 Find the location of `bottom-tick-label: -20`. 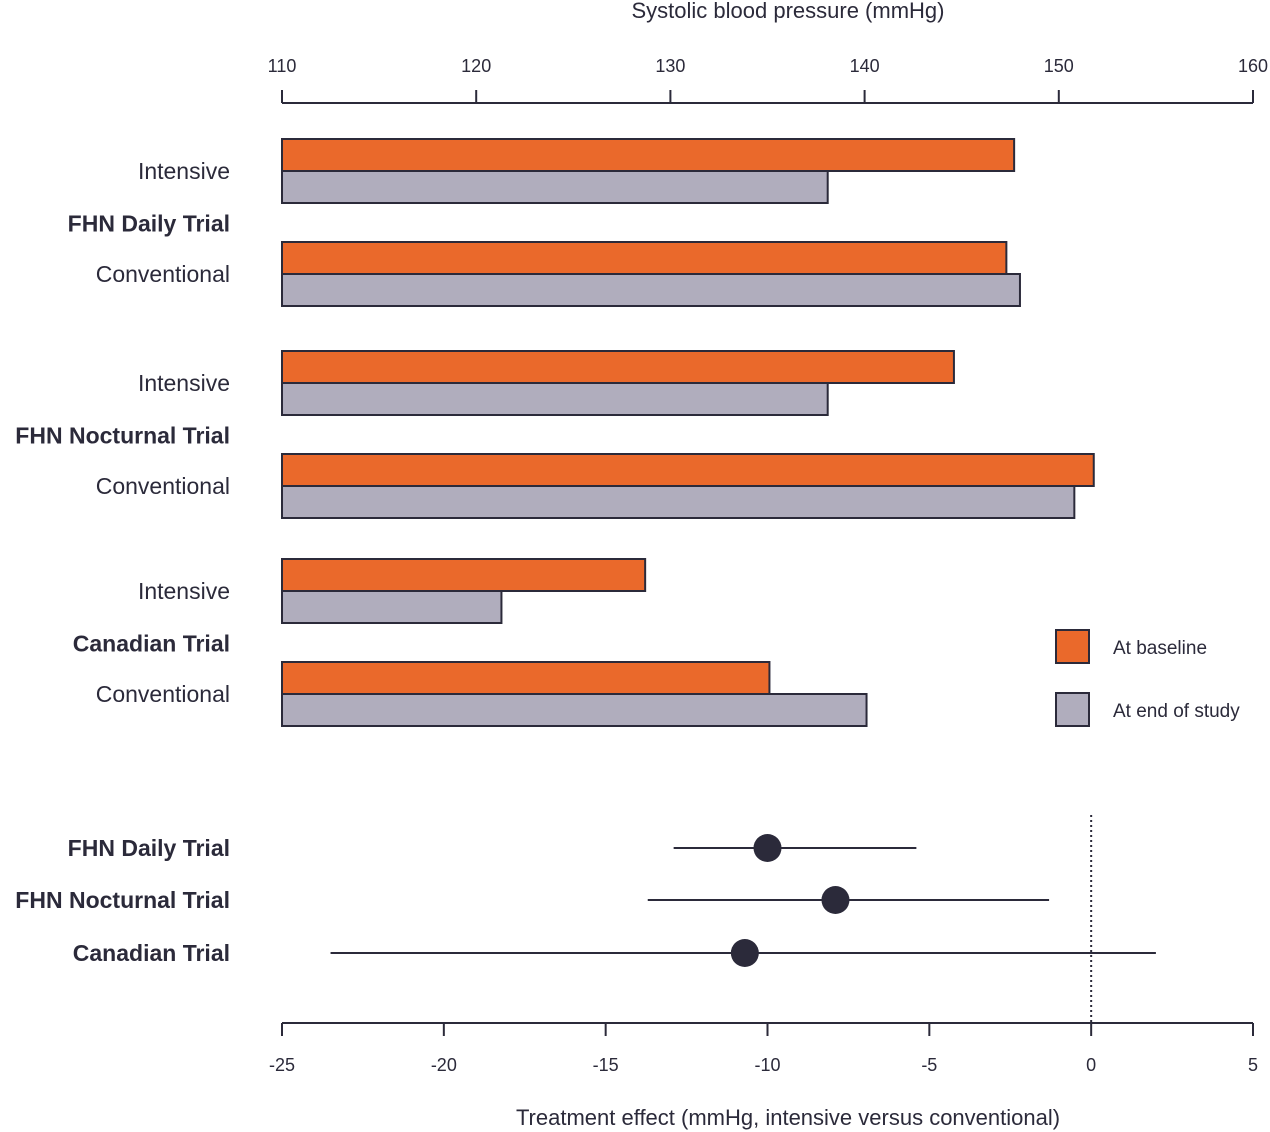

bottom-tick-label: -20 is located at coordinates (444, 1065).